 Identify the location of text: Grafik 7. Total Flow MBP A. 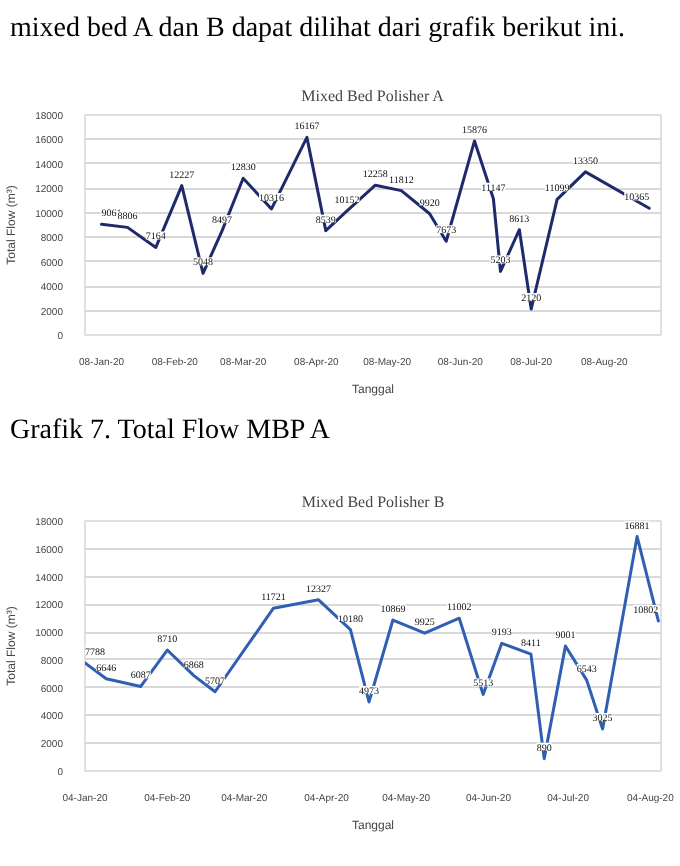
(170, 432).